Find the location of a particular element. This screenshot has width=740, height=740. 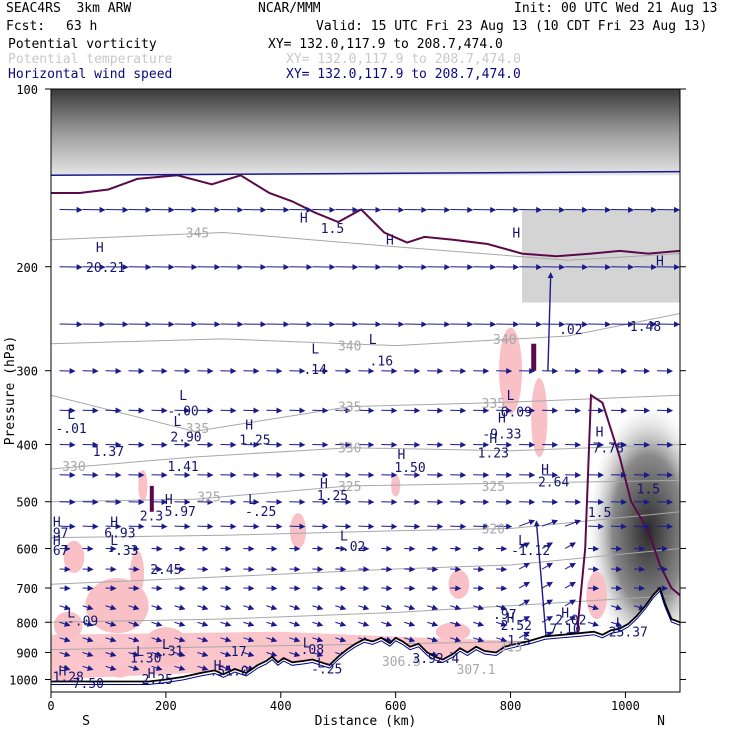

upper-jet-contour is located at coordinates (365, 173).